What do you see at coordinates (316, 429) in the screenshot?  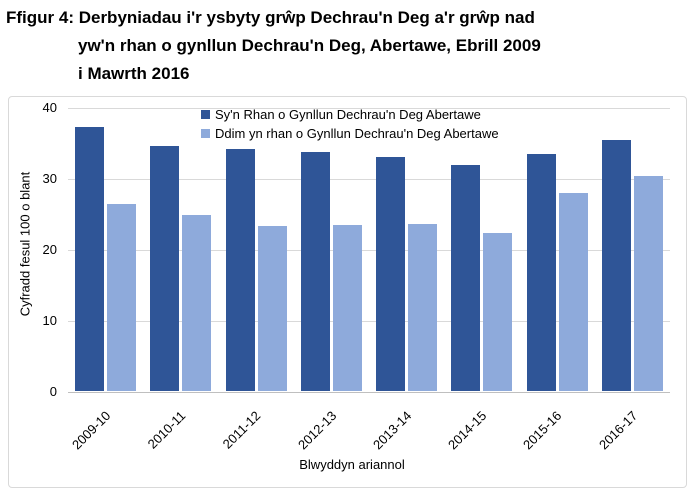 I see `x-tick-label-2012-13: 2012-13` at bounding box center [316, 429].